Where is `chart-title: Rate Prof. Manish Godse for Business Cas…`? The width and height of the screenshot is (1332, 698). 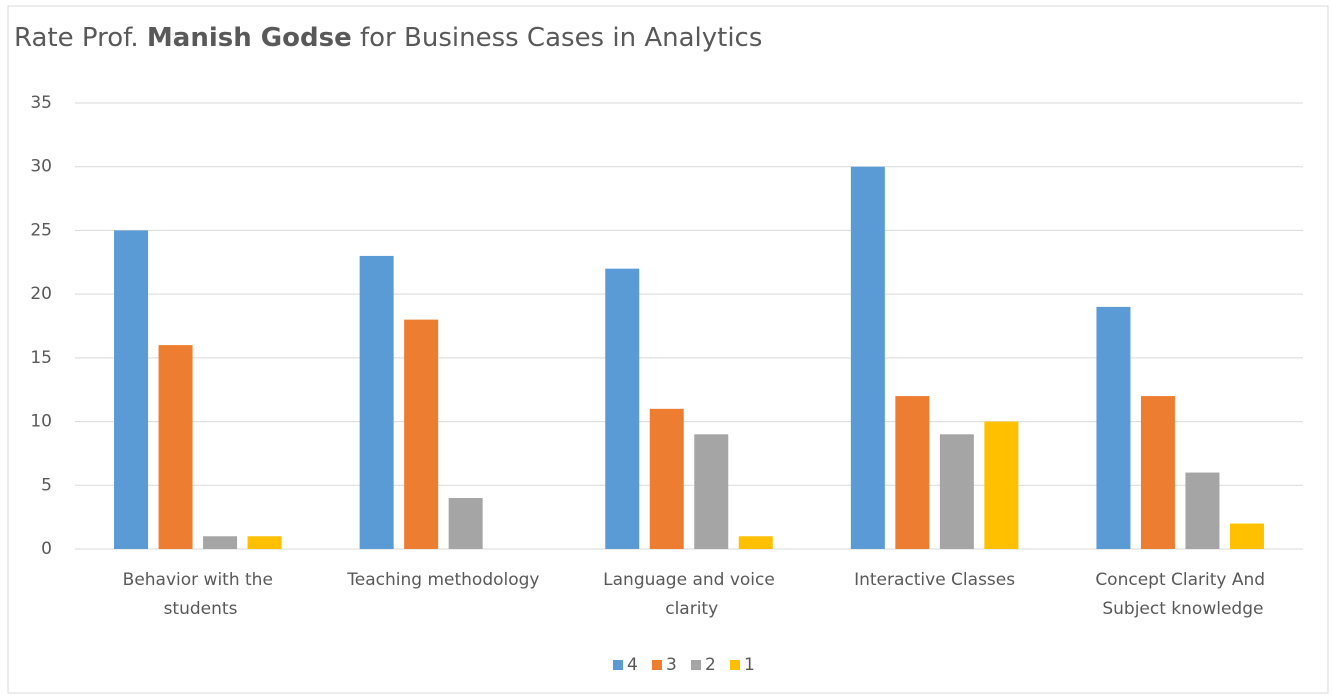 chart-title: Rate Prof. Manish Godse for Business Cas… is located at coordinates (388, 38).